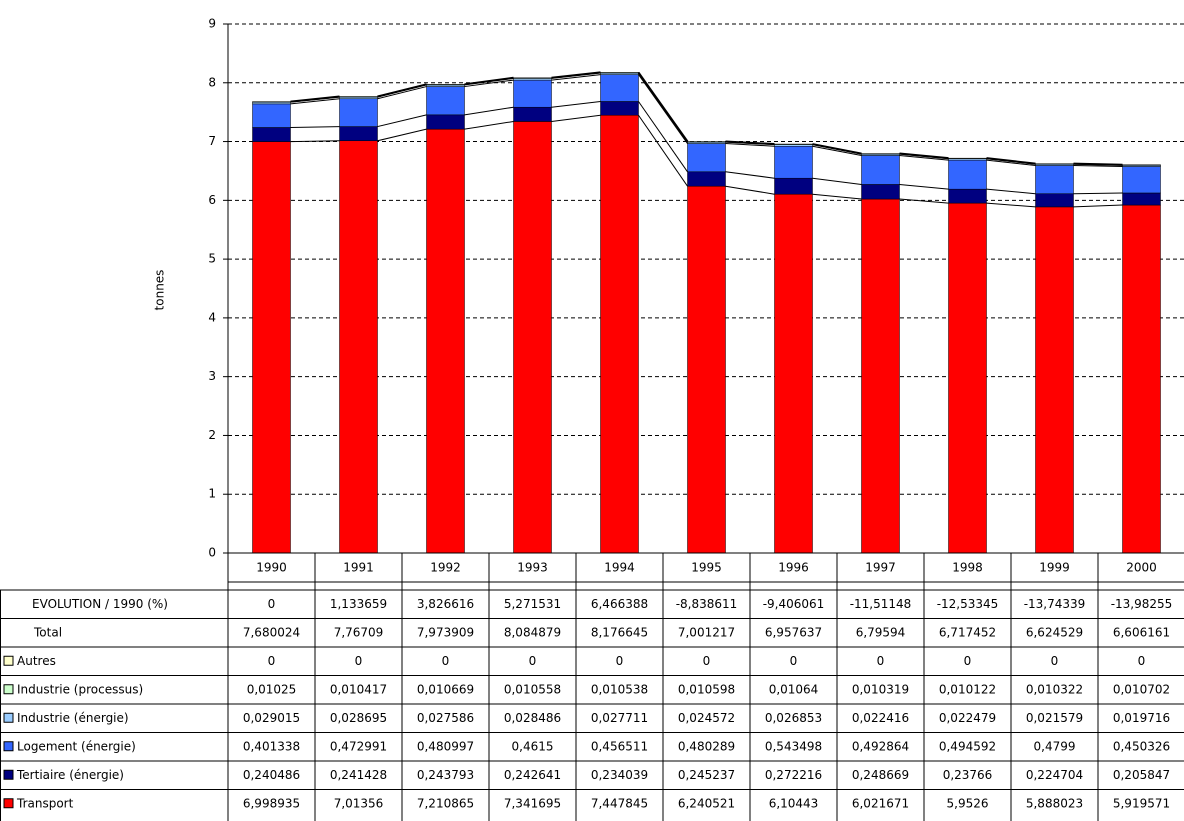  What do you see at coordinates (880, 746) in the screenshot?
I see `table-cell: 0,492864` at bounding box center [880, 746].